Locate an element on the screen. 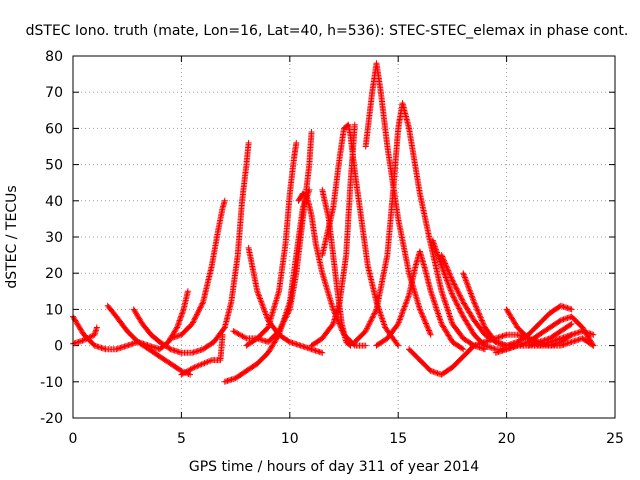 This screenshot has width=640, height=480. y-tick-label: -20 is located at coordinates (51, 419).